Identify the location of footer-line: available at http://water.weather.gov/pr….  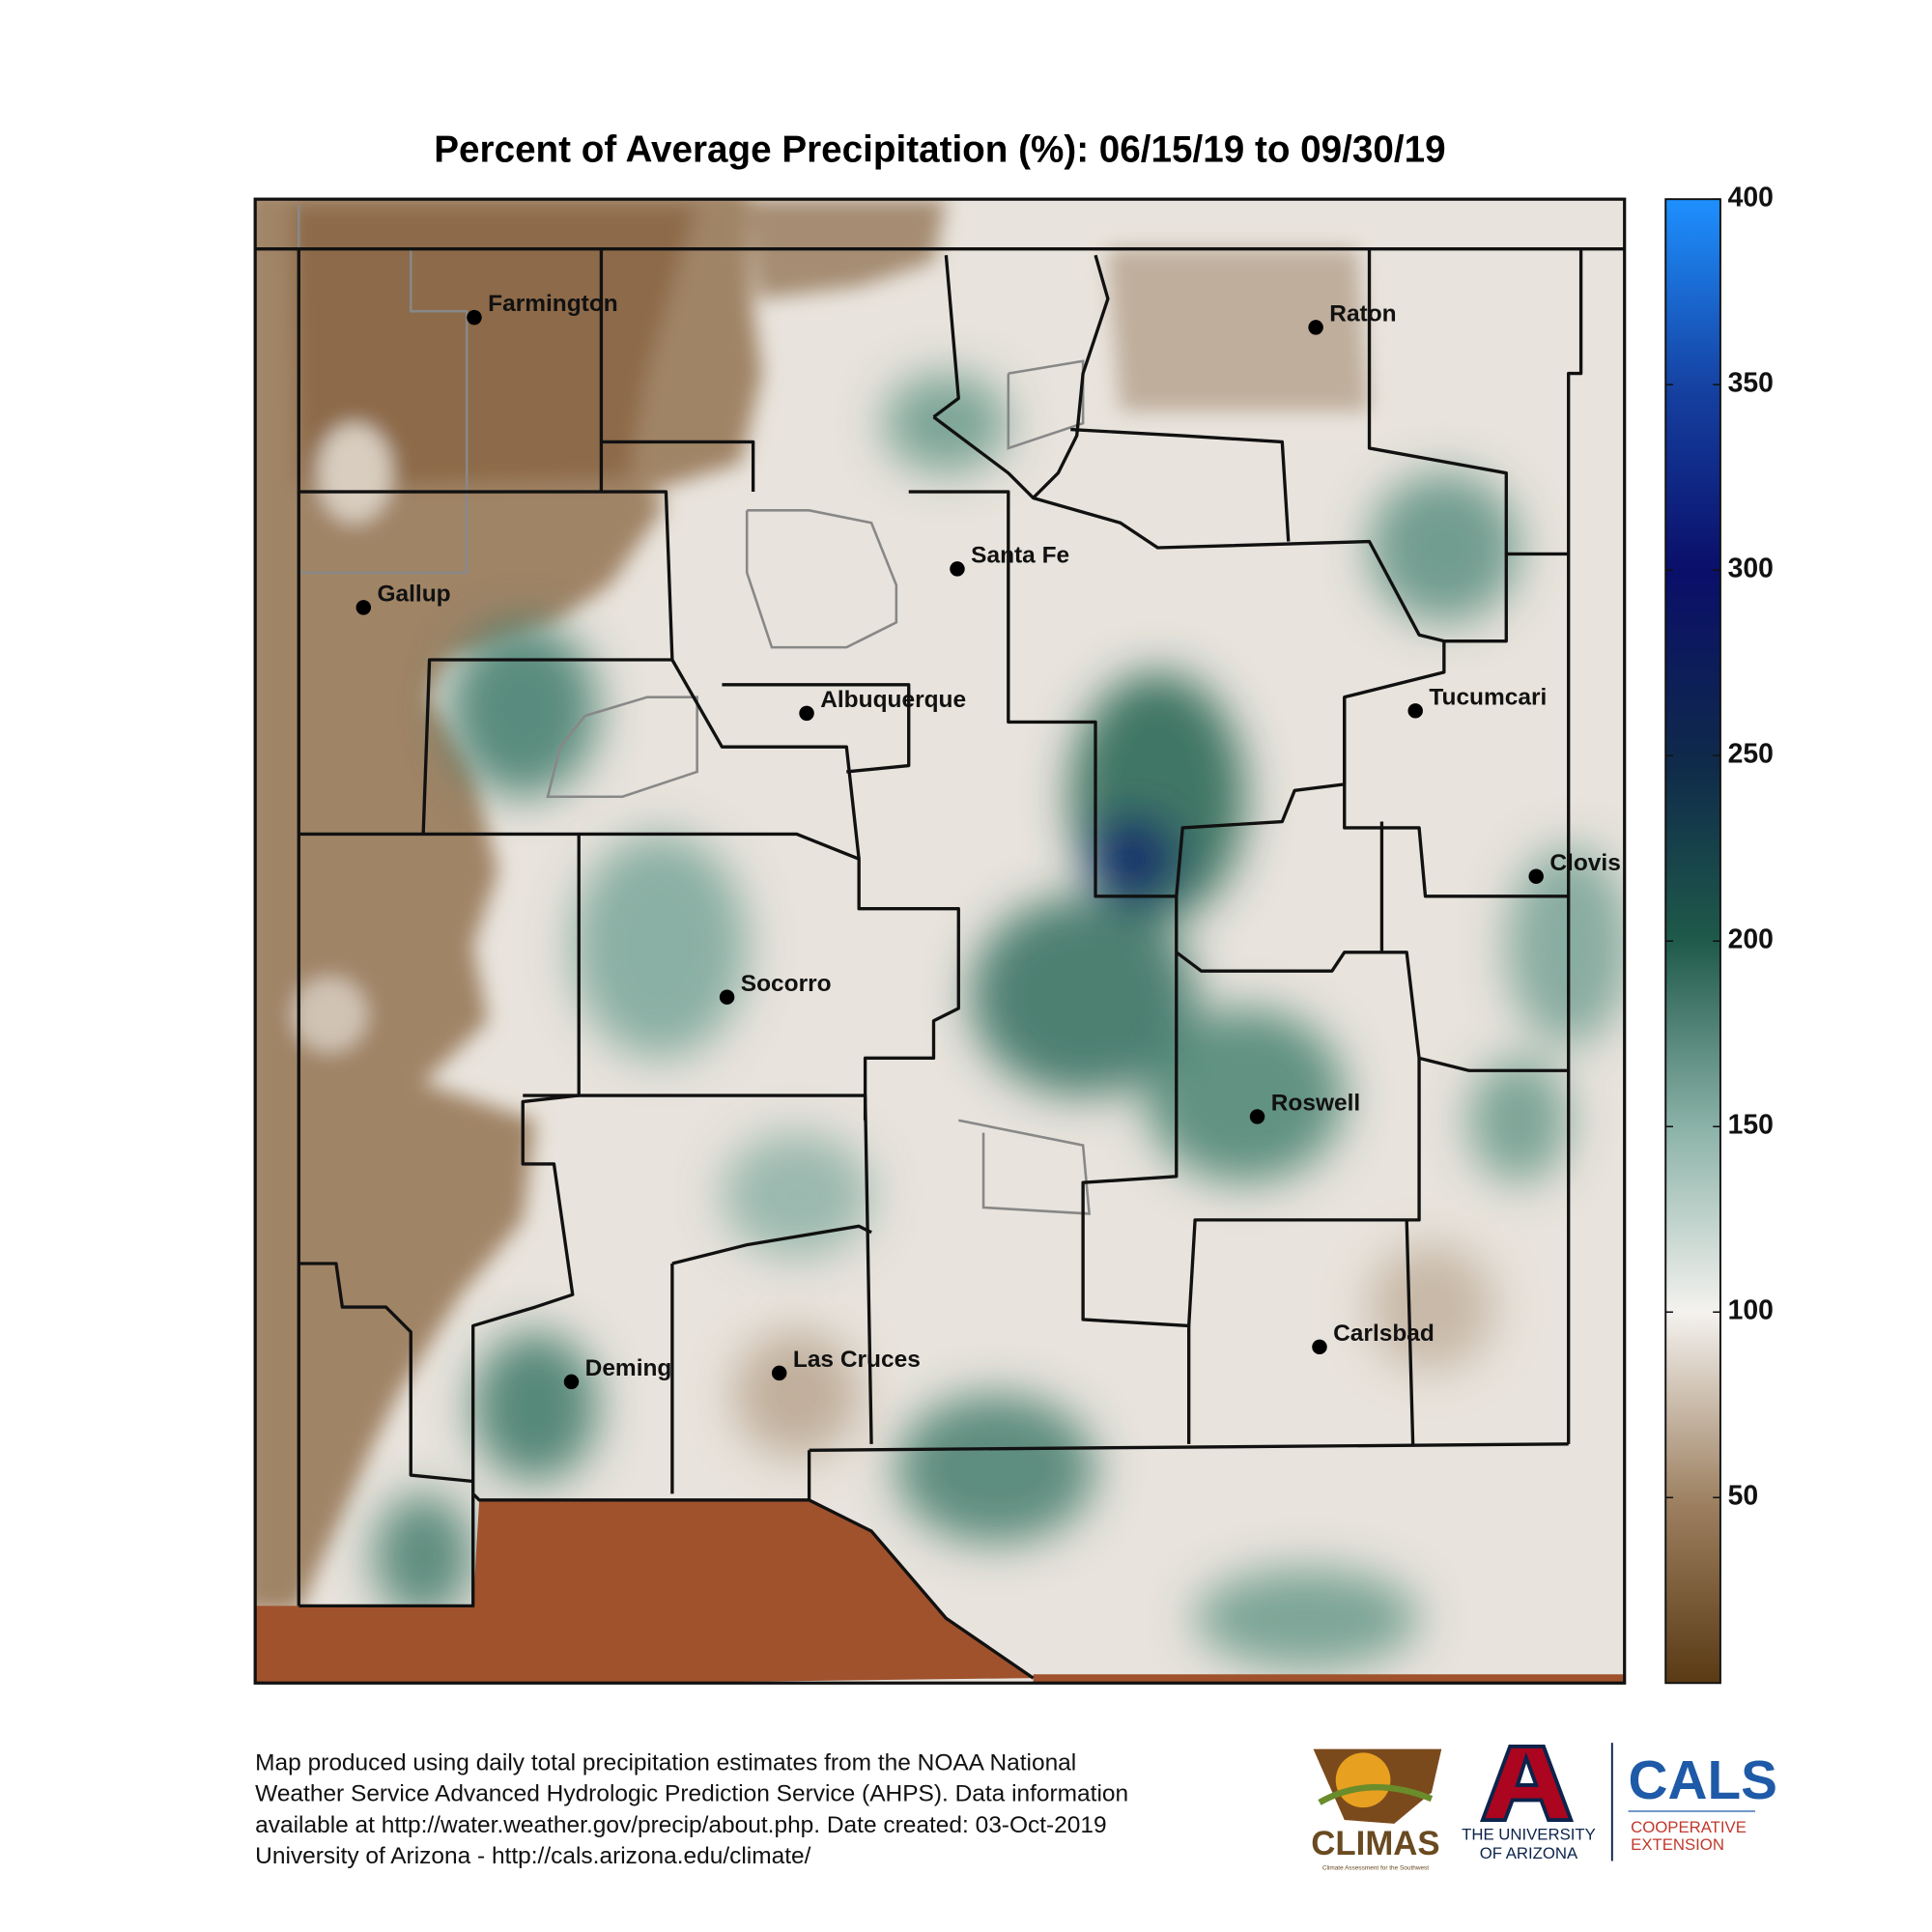
(680, 1825).